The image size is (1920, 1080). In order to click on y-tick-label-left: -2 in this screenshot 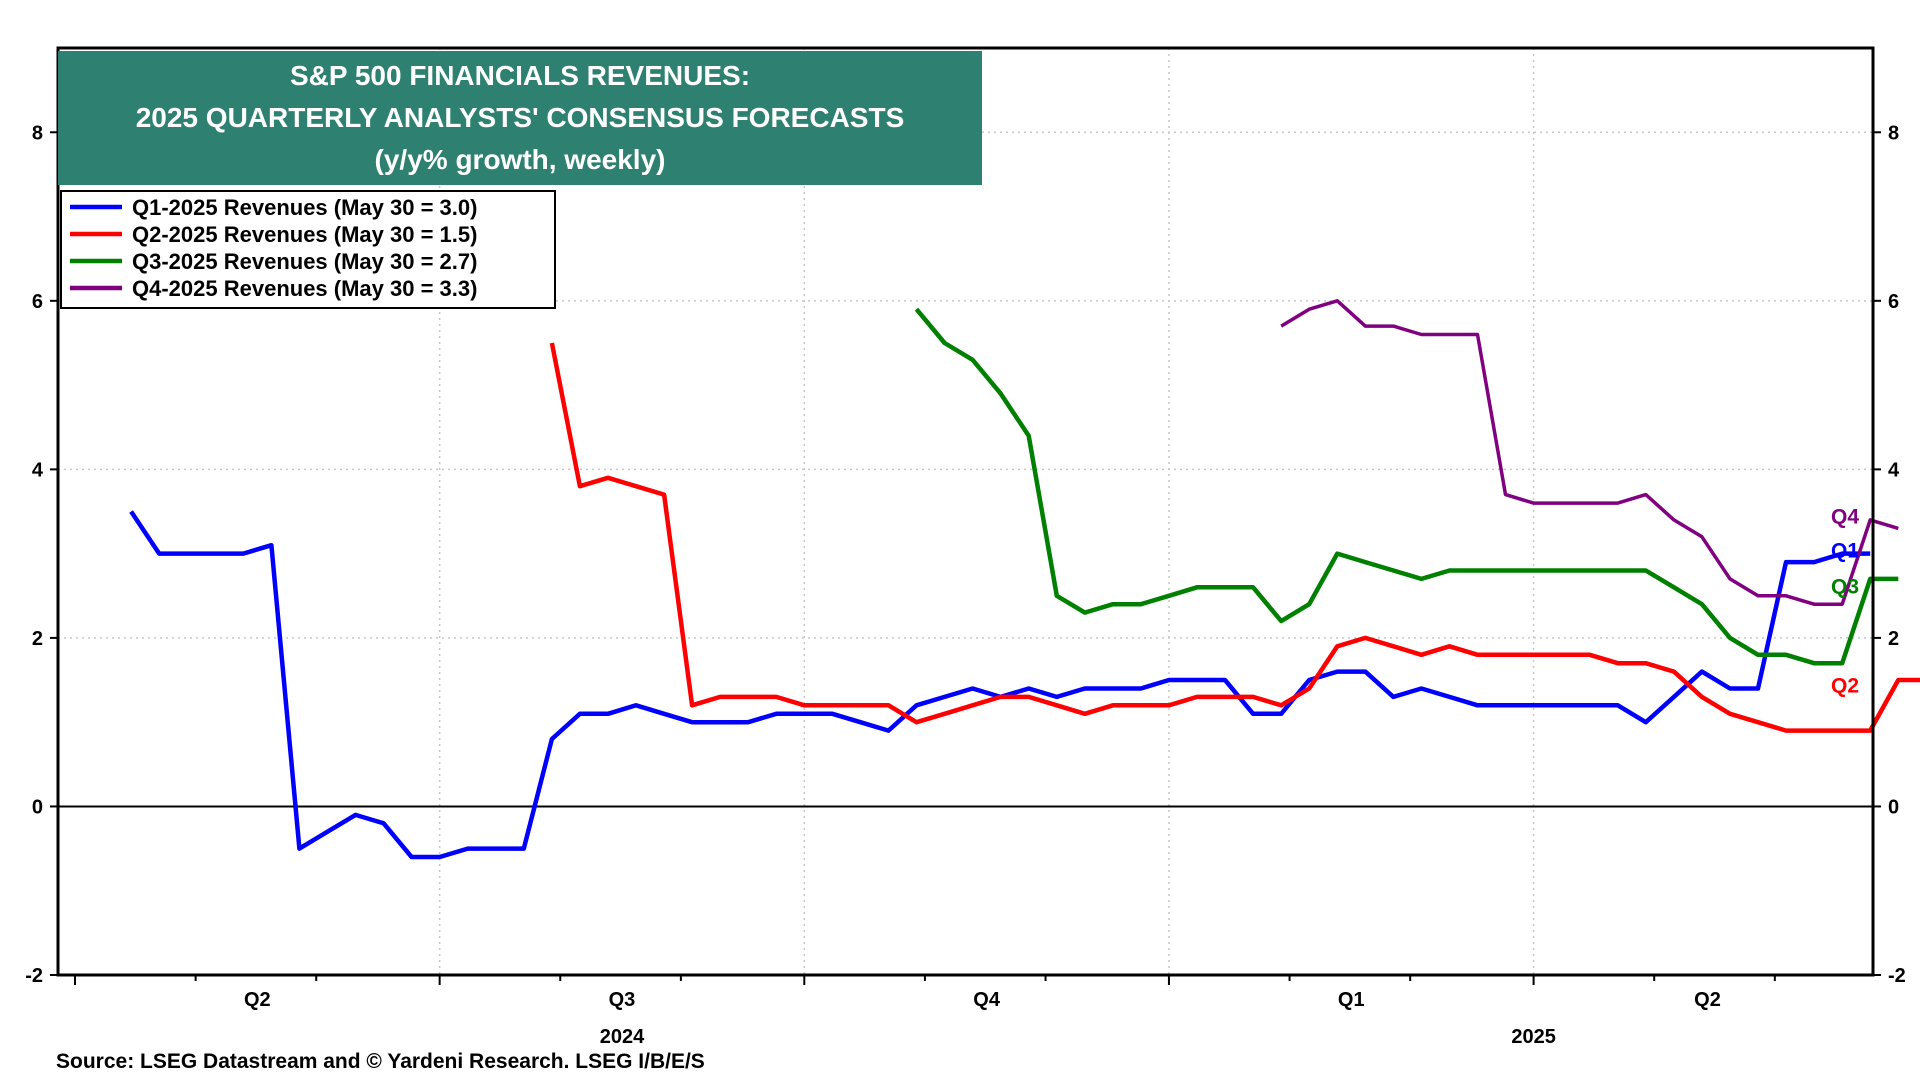, I will do `click(34, 976)`.